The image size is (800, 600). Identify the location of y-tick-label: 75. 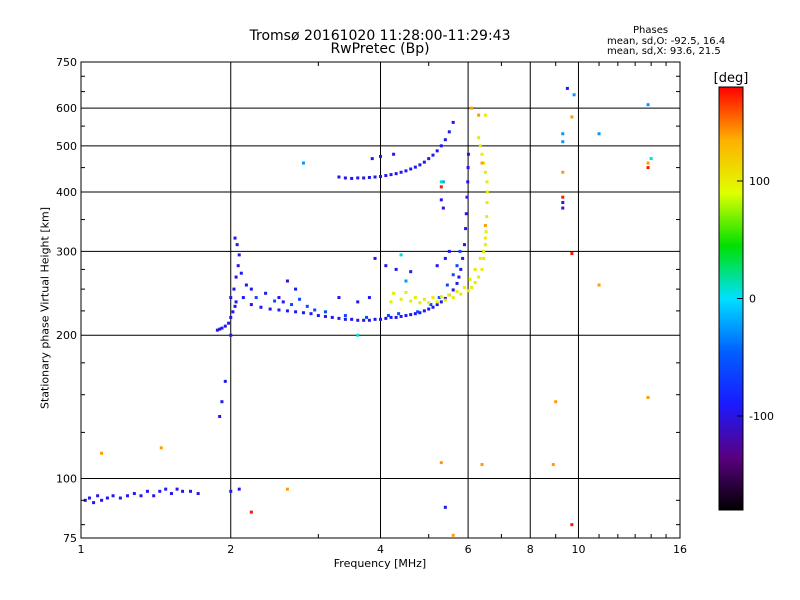
(70, 538).